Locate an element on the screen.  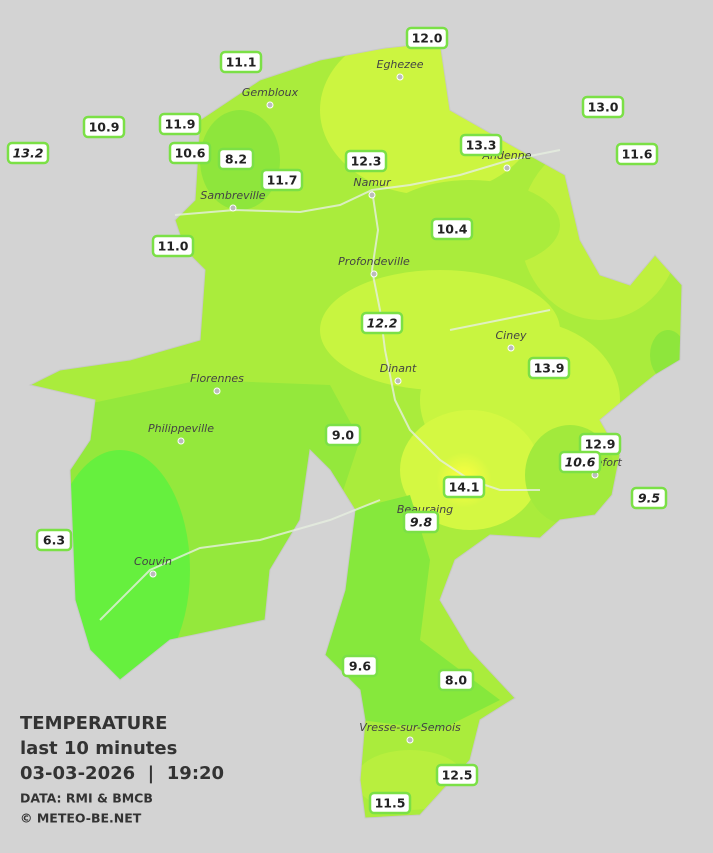
station-value: 12.2 is located at coordinates (382, 323).